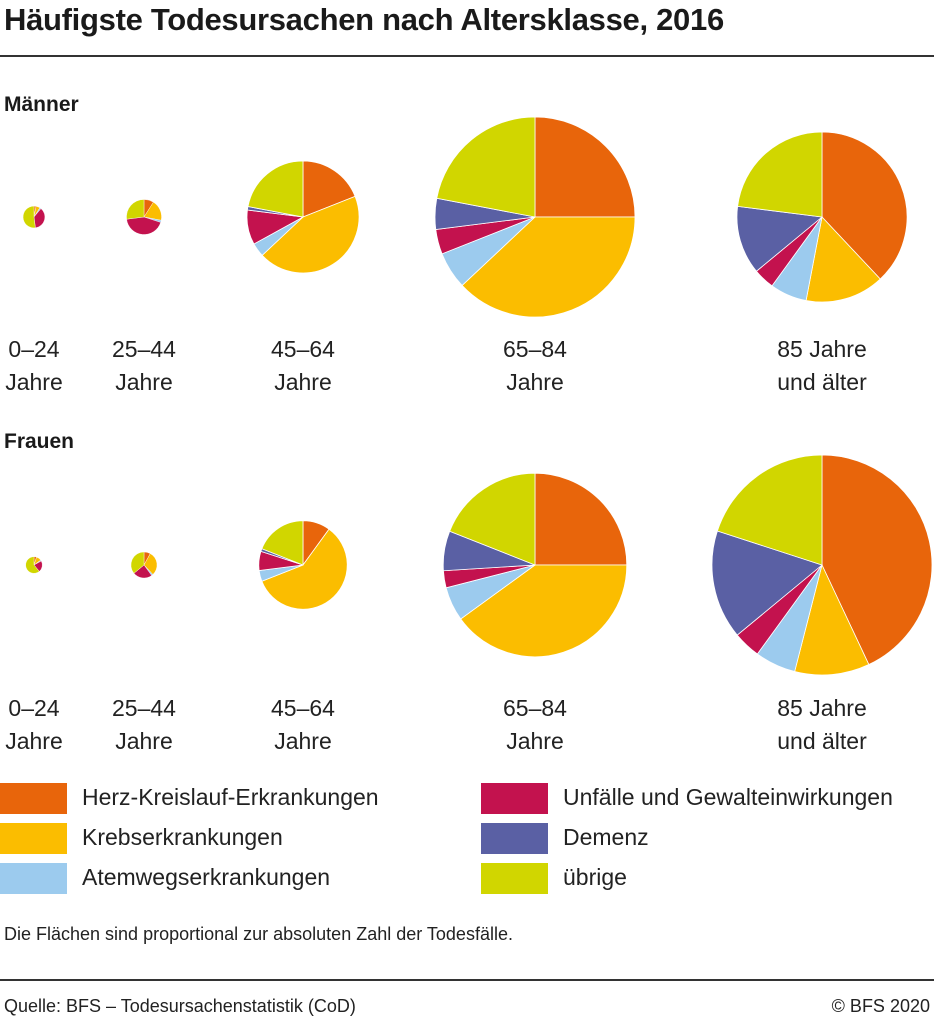 This screenshot has width=934, height=1024. What do you see at coordinates (230, 797) in the screenshot?
I see `legend-label: Herz-Kreislauf-Erkrankungen` at bounding box center [230, 797].